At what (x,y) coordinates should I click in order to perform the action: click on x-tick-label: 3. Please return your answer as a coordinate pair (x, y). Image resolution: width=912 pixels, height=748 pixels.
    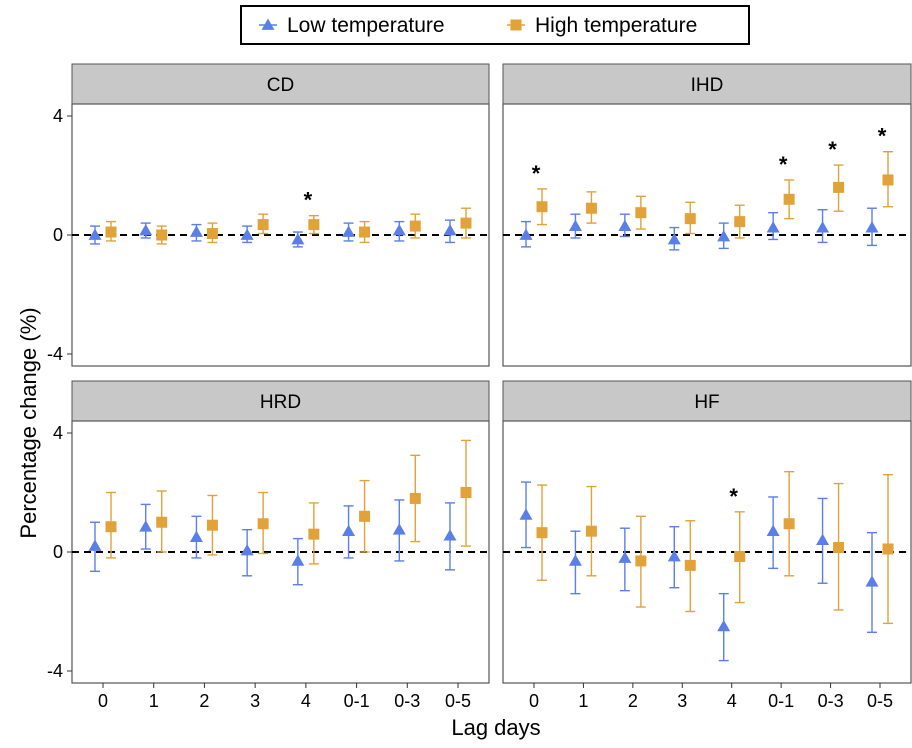
    Looking at the image, I should click on (255, 701).